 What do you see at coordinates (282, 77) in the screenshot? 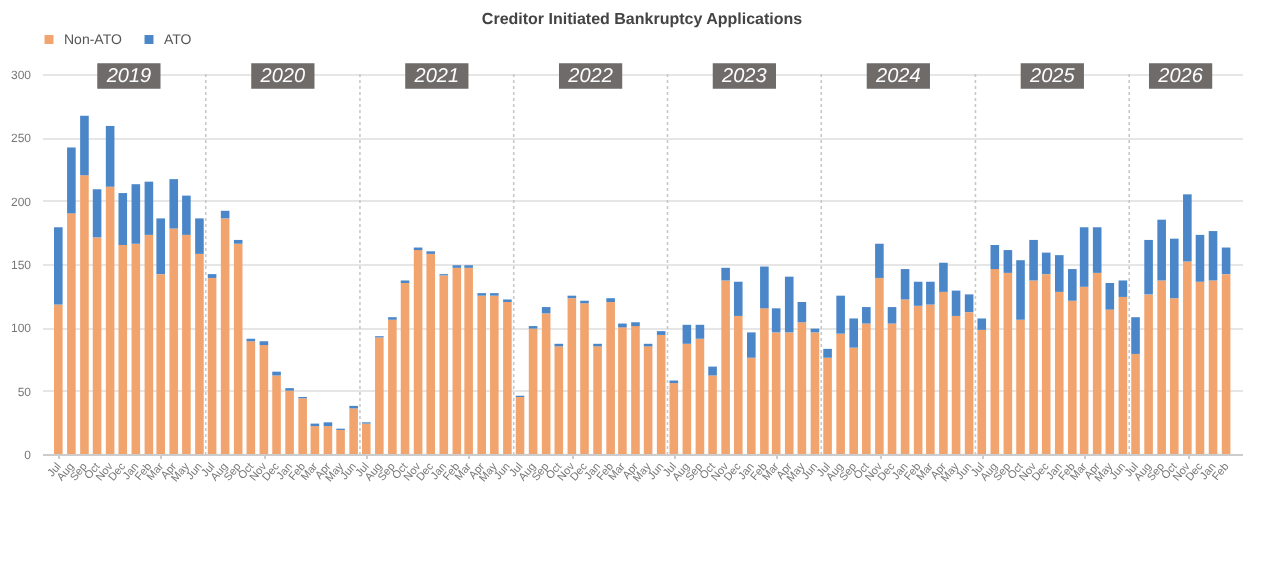
I see `annotation: 2020` at bounding box center [282, 77].